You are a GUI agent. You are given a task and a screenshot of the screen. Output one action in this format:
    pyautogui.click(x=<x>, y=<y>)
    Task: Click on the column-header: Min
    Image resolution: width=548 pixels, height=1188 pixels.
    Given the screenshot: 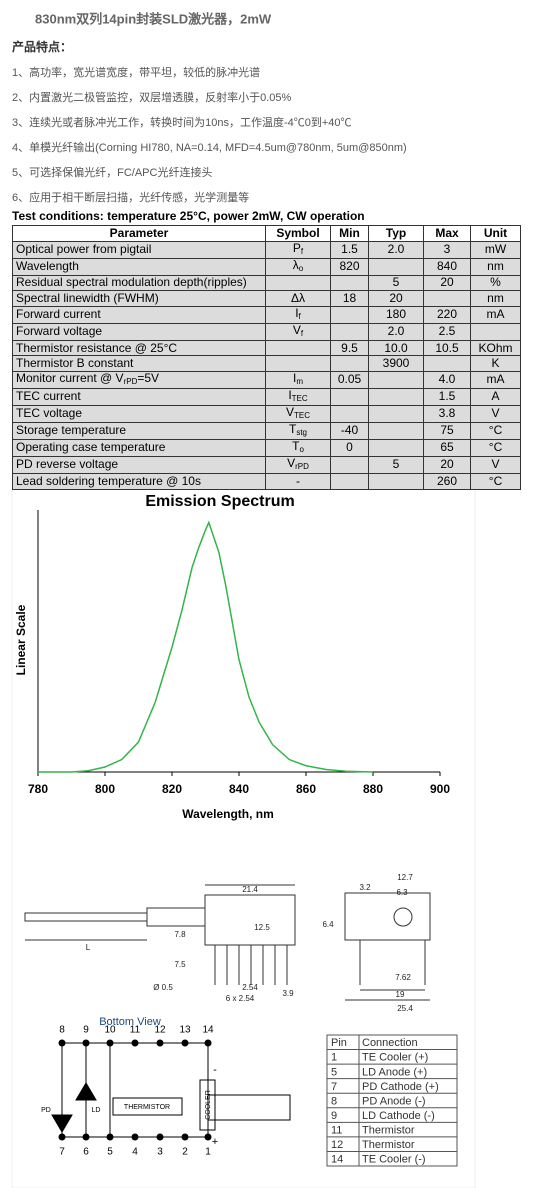 What is the action you would take?
    pyautogui.click(x=349, y=233)
    